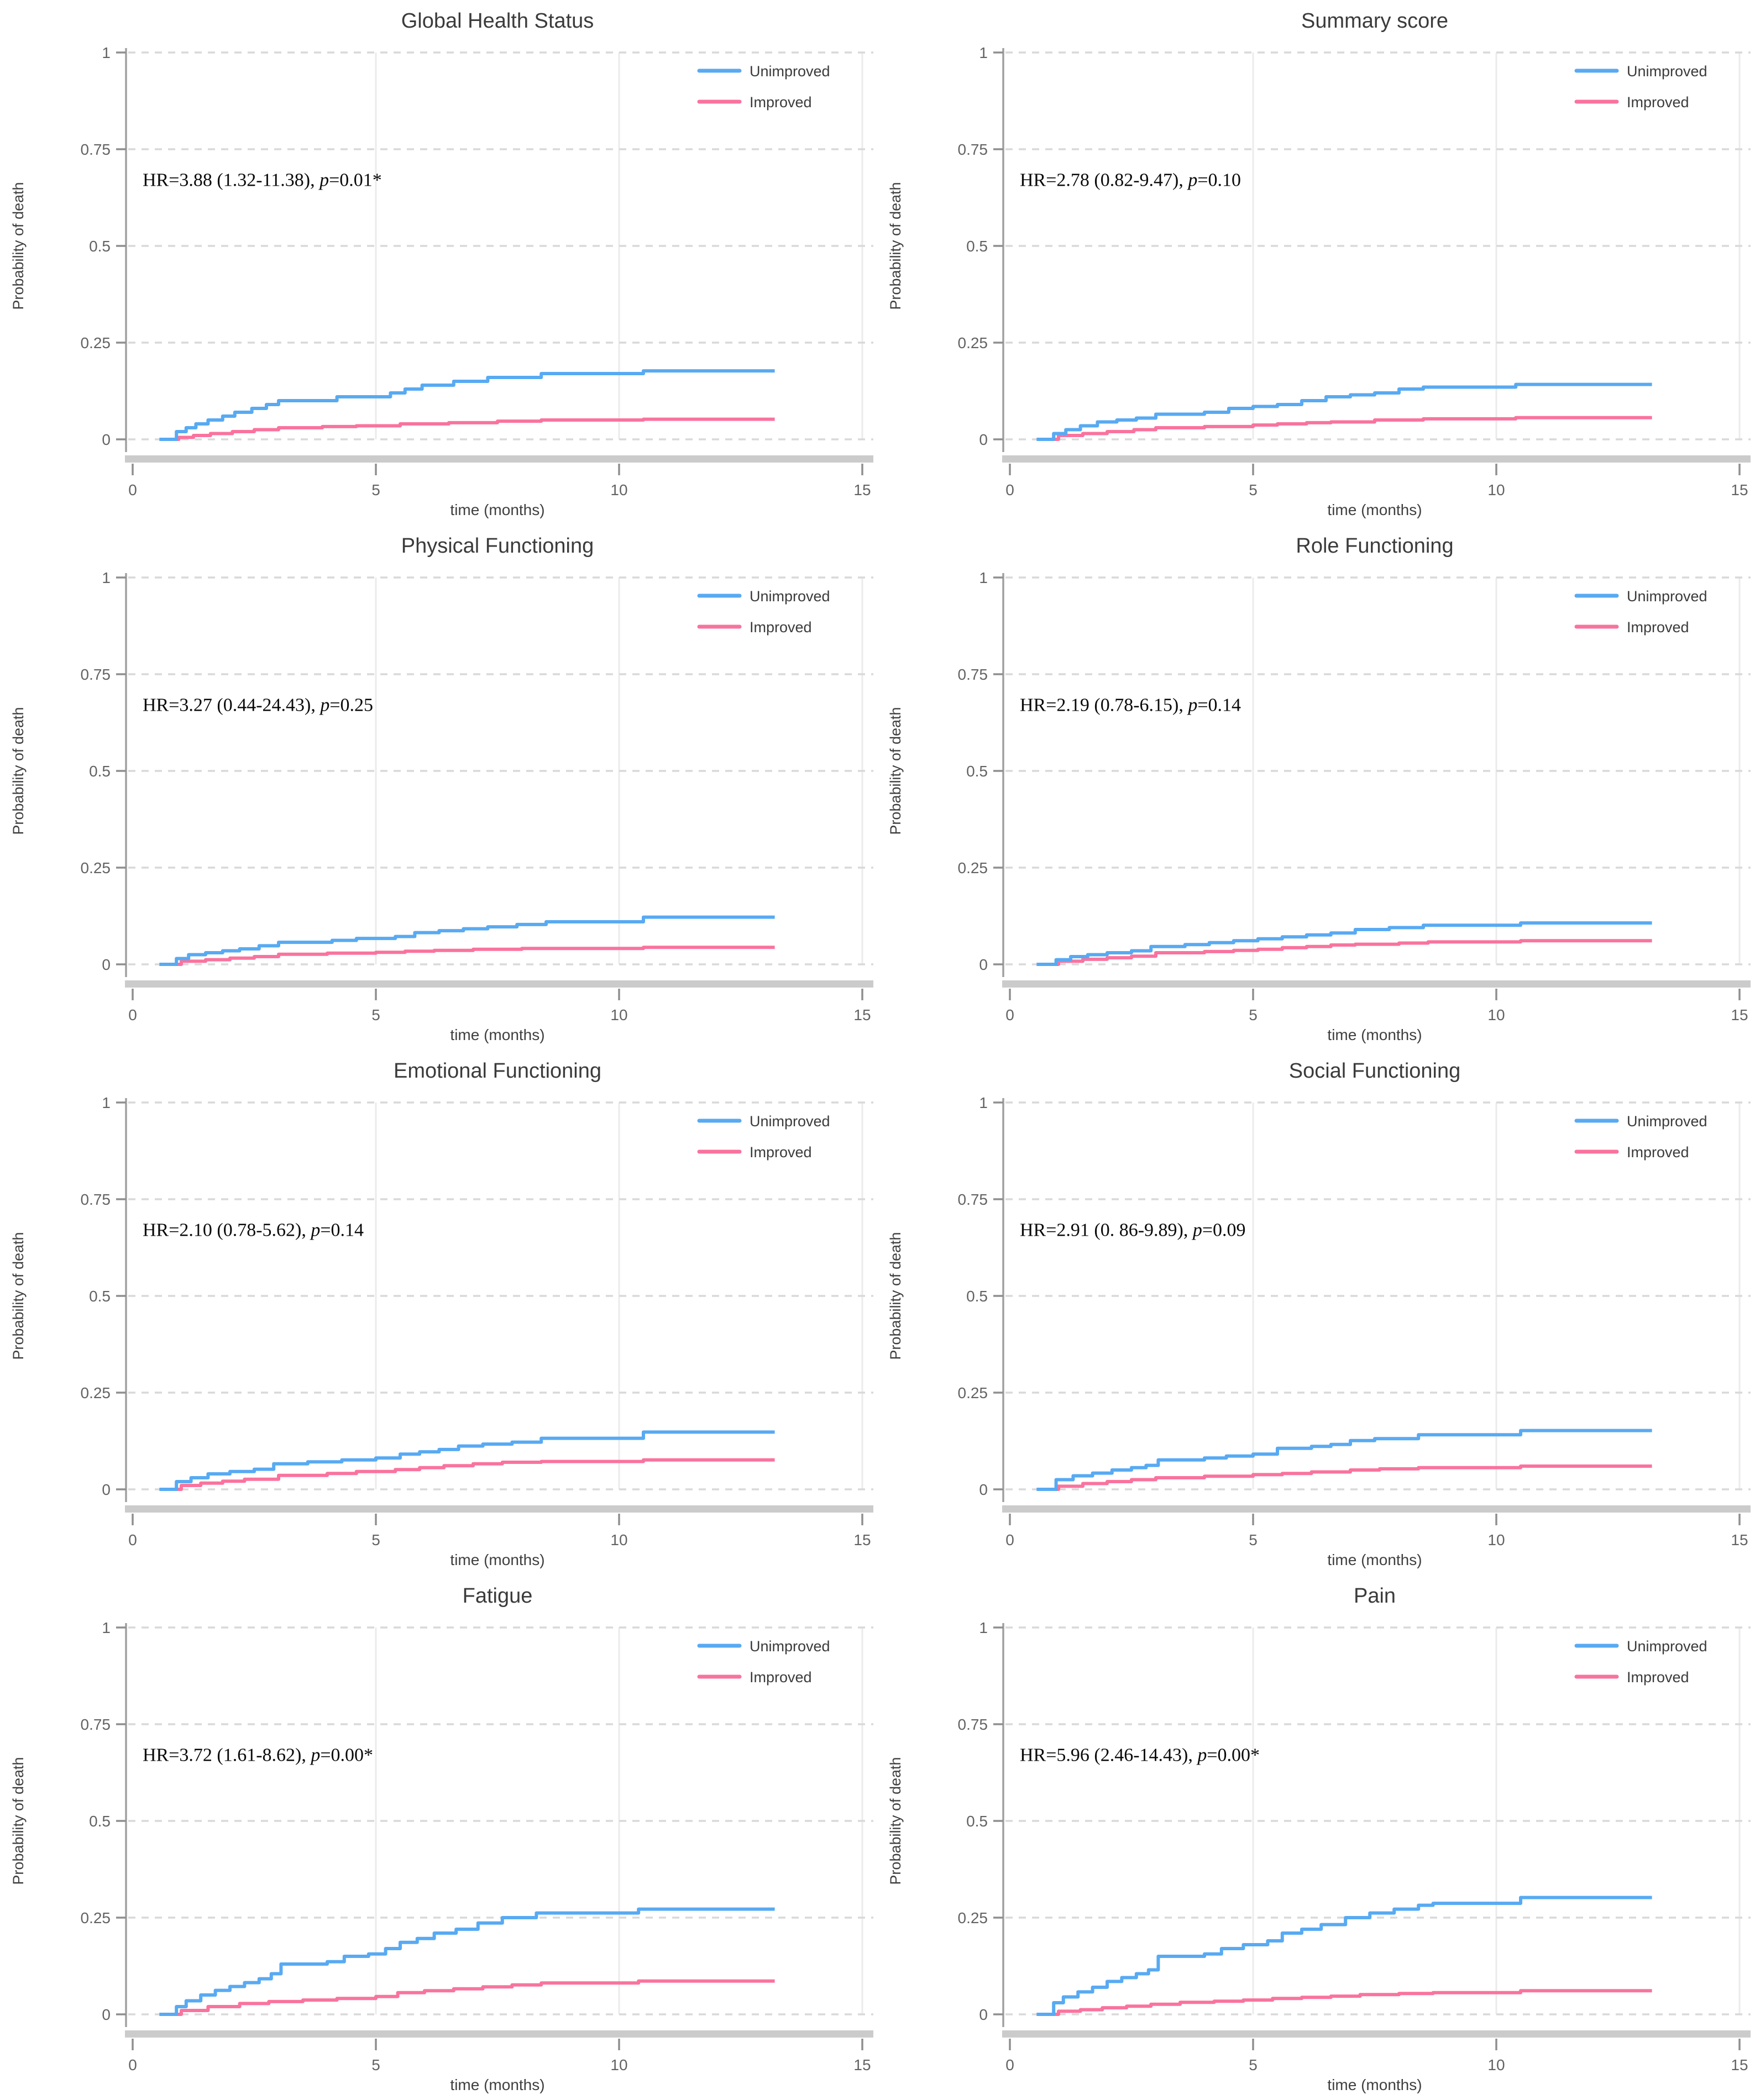 The image size is (1755, 2100). I want to click on hr-suffix: =0.25, so click(351, 706).